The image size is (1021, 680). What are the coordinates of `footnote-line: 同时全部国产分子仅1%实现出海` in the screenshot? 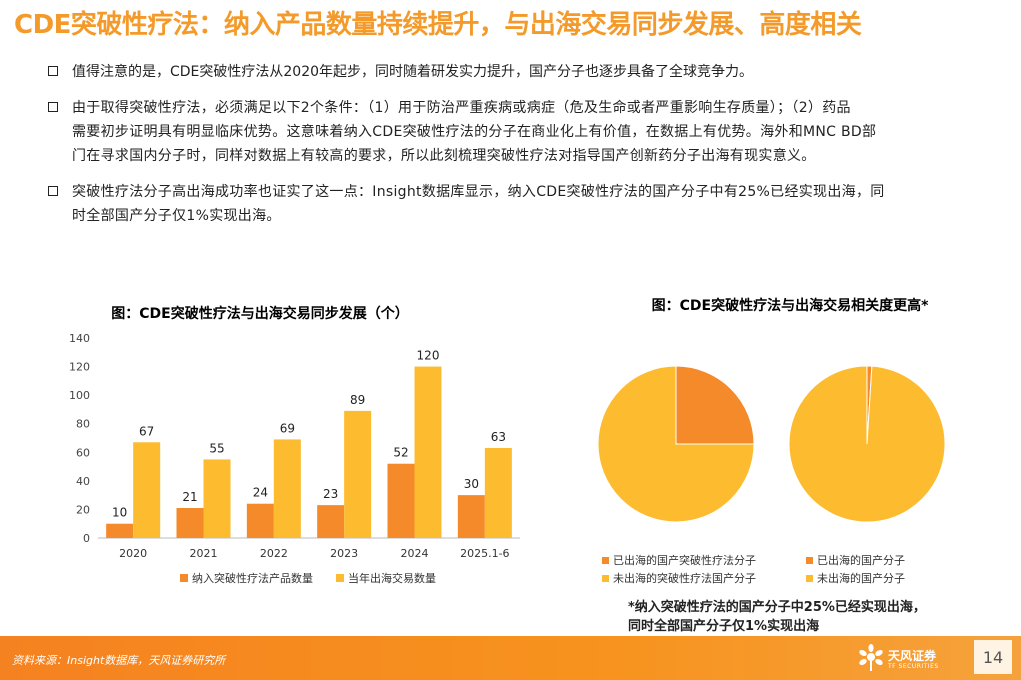 It's located at (724, 626).